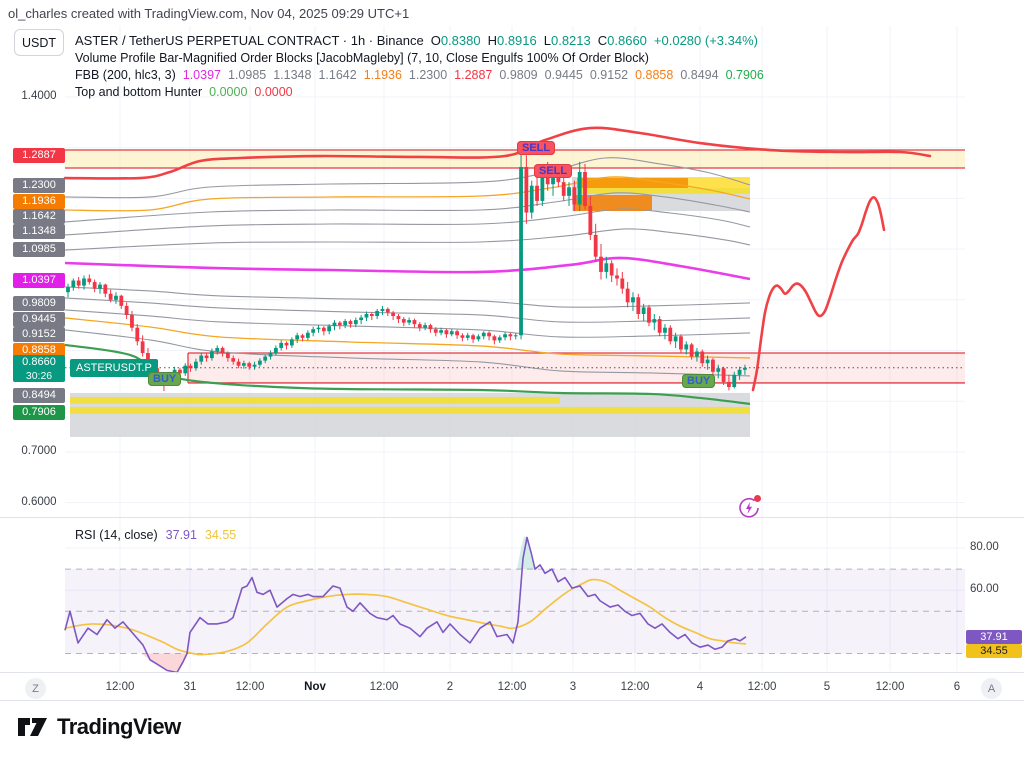  What do you see at coordinates (165, 379) in the screenshot?
I see `signal-badge-buy: BUY` at bounding box center [165, 379].